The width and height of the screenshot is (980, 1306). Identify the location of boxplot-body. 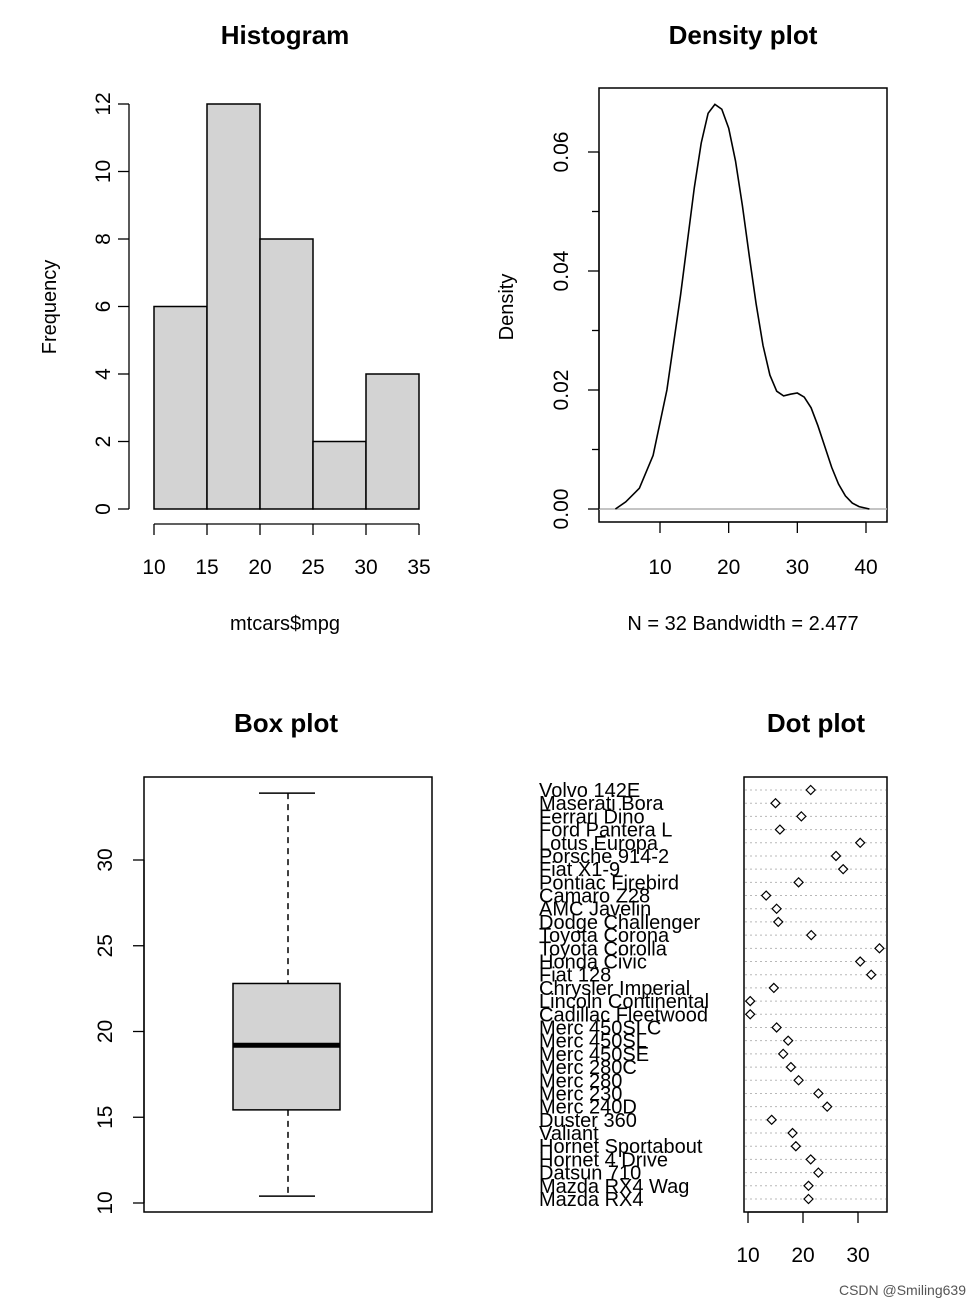
(286, 994).